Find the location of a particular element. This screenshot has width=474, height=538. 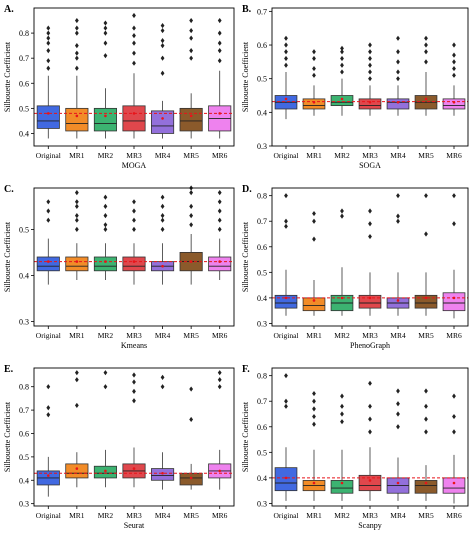

y-tick-label: 0.7 is located at coordinates (262, 11).